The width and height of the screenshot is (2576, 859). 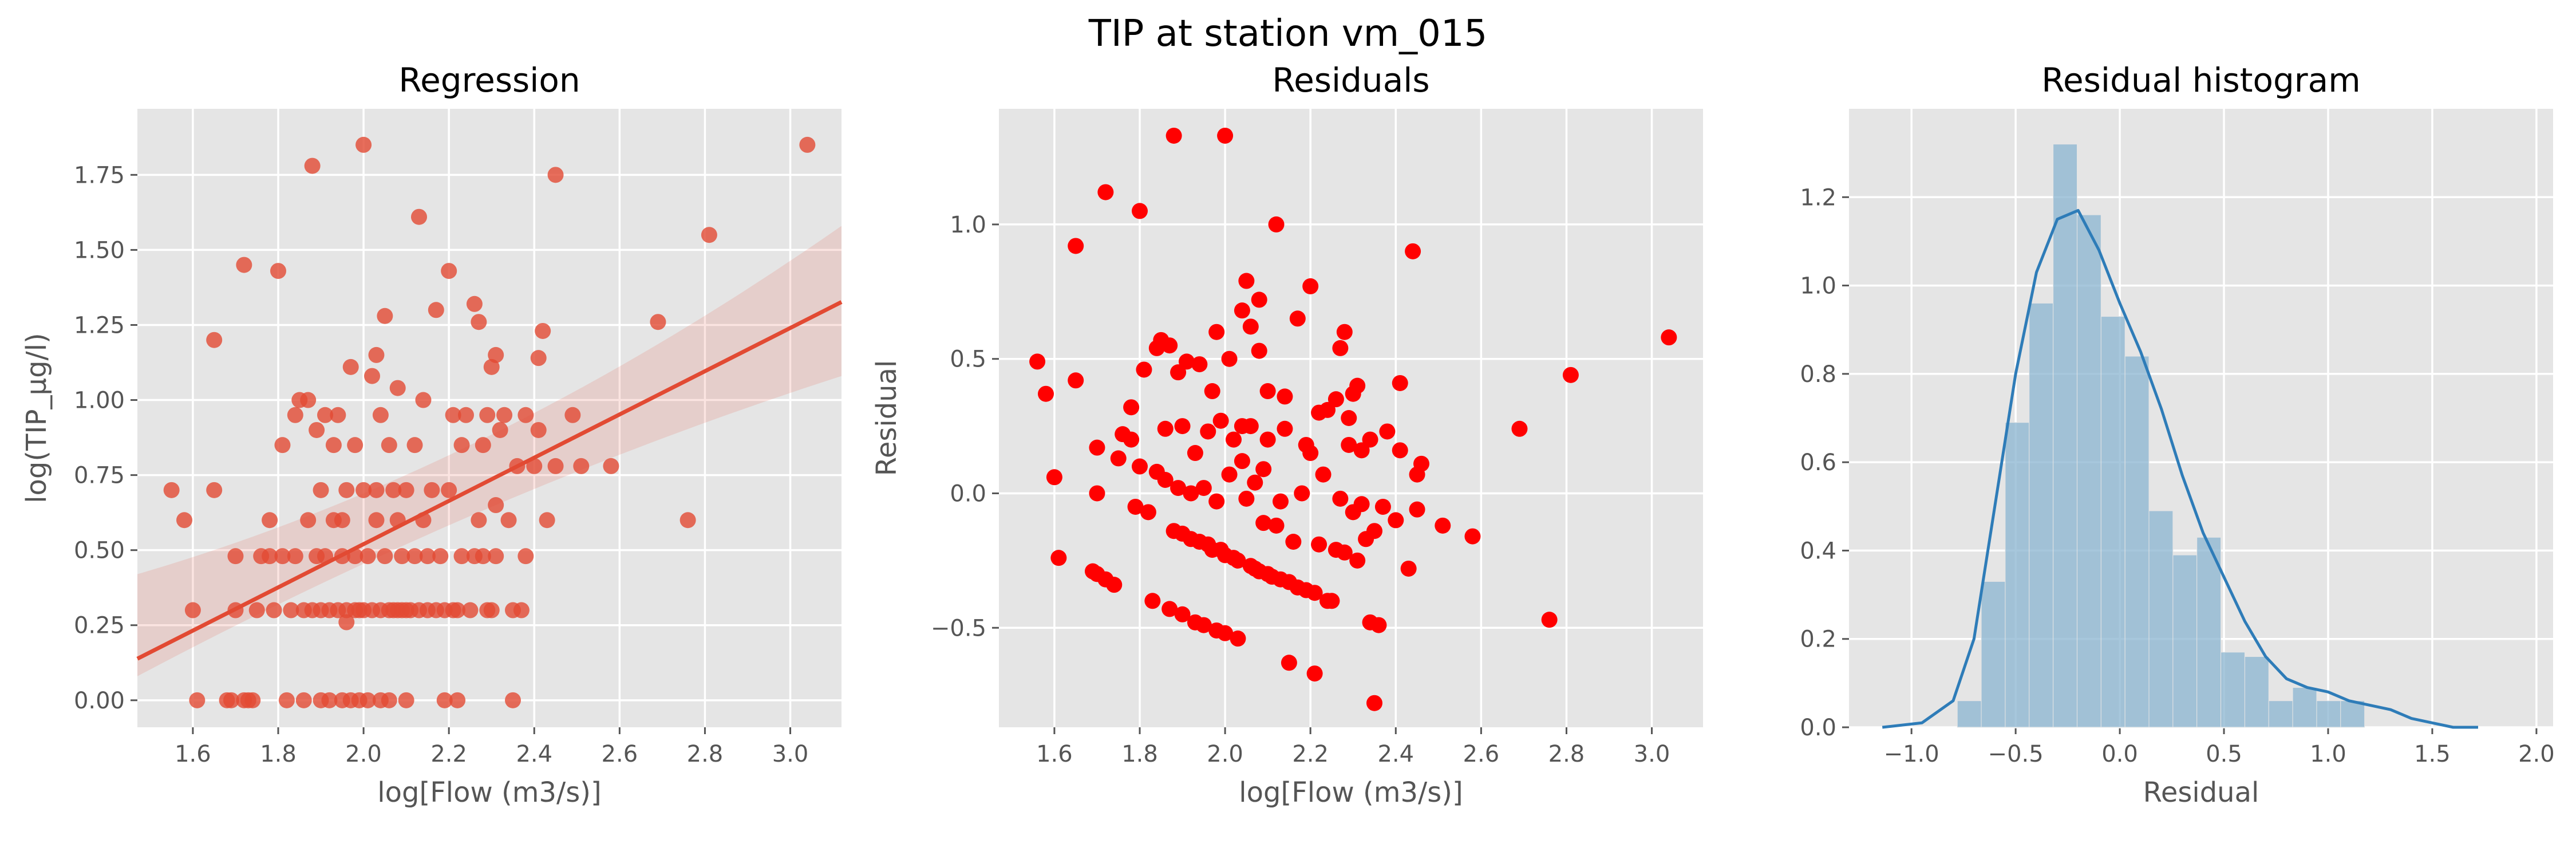 I want to click on y-tick-label: 1.0, so click(x=968, y=225).